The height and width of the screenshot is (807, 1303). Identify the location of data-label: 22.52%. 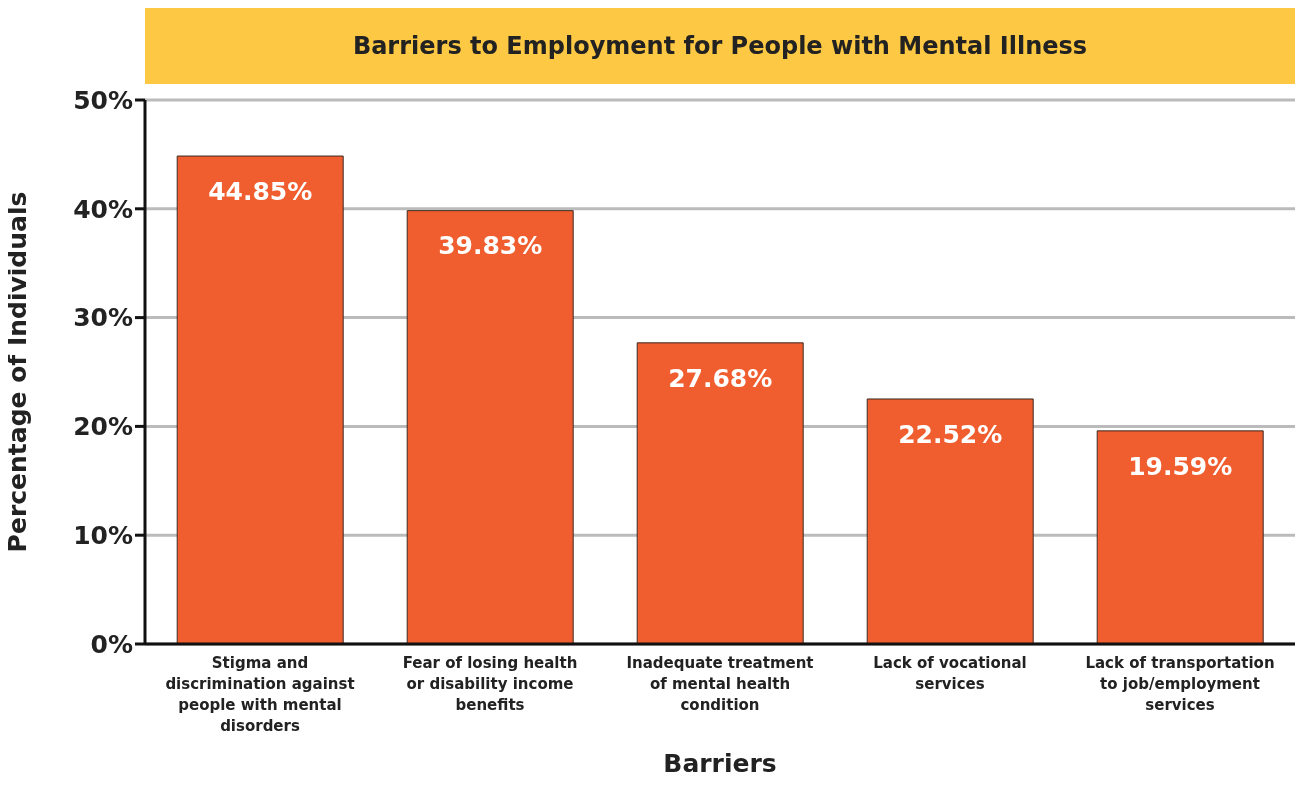
(950, 434).